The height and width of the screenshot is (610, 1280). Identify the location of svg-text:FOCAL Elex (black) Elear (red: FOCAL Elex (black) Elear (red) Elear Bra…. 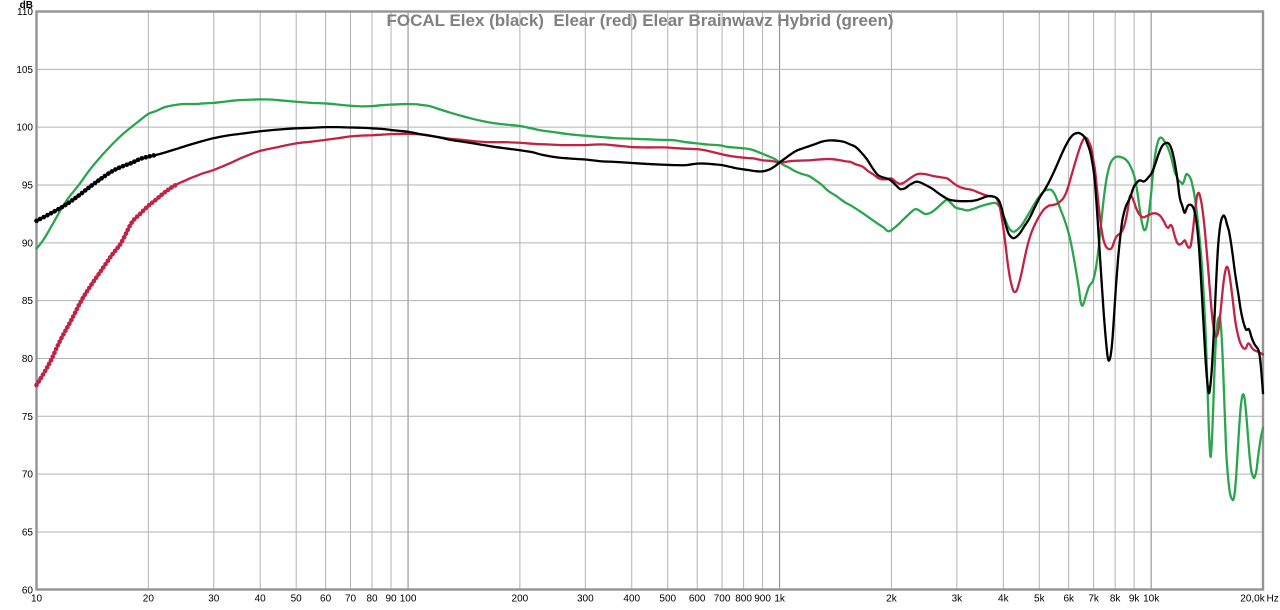
(639, 20).